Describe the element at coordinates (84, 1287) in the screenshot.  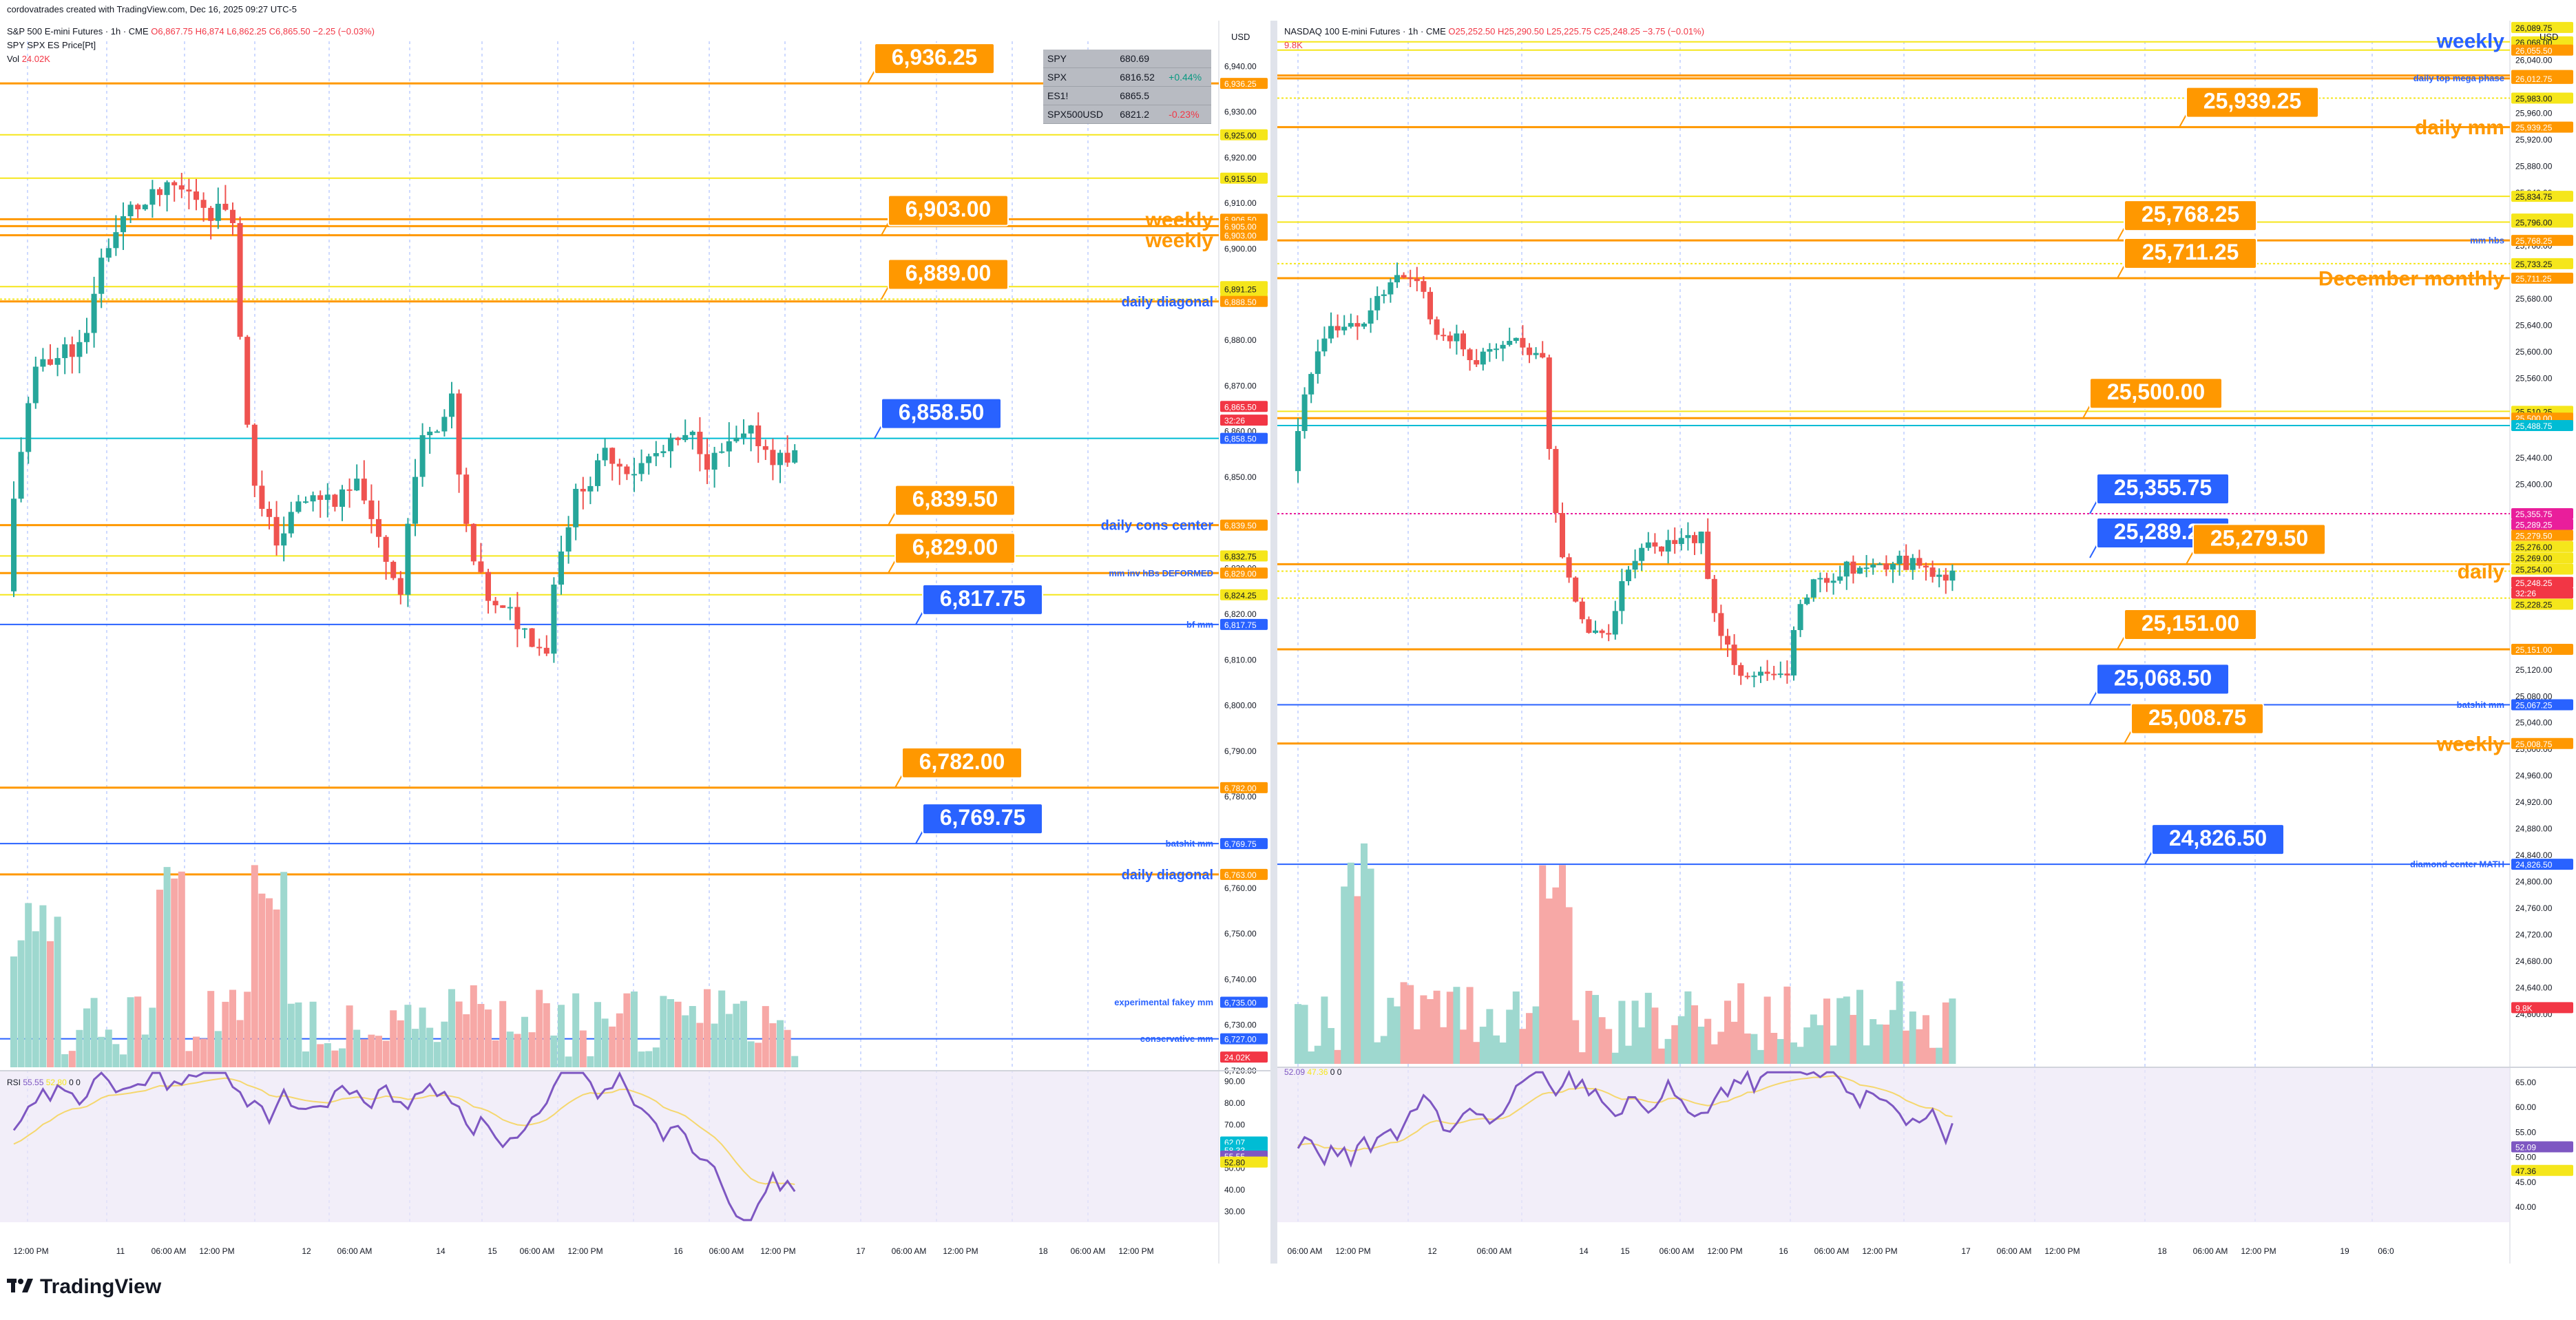
I see `tradingview-logo: TradingView` at that location.